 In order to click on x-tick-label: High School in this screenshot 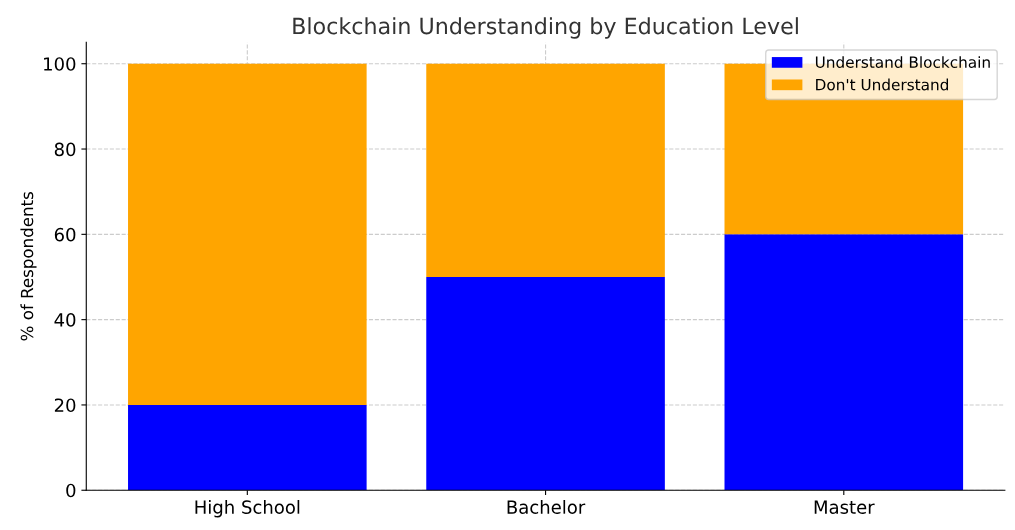, I will do `click(247, 508)`.